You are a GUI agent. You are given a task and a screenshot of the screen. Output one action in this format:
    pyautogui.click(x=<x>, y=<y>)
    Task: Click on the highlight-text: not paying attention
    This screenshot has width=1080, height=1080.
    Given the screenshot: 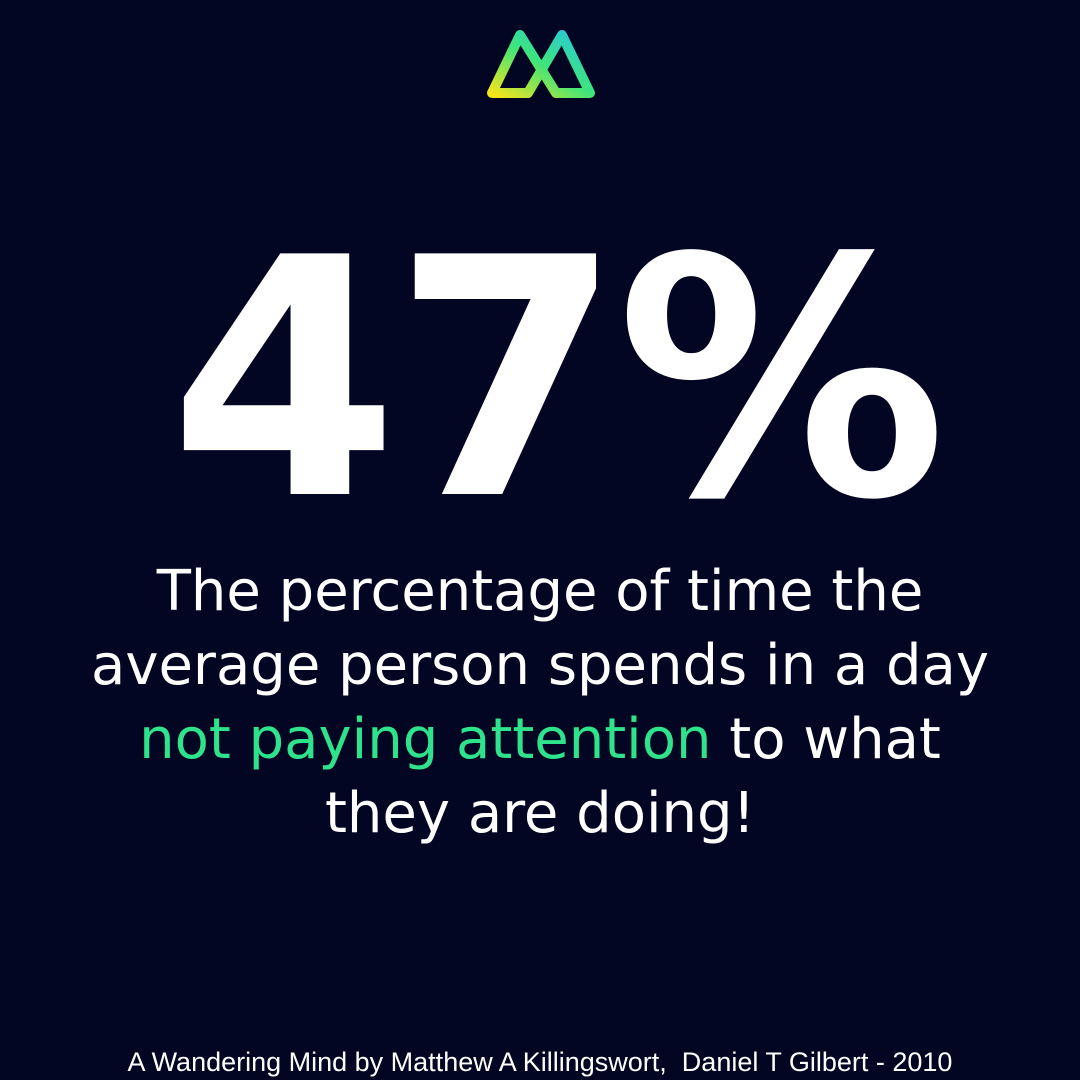 What is the action you would take?
    pyautogui.click(x=425, y=739)
    